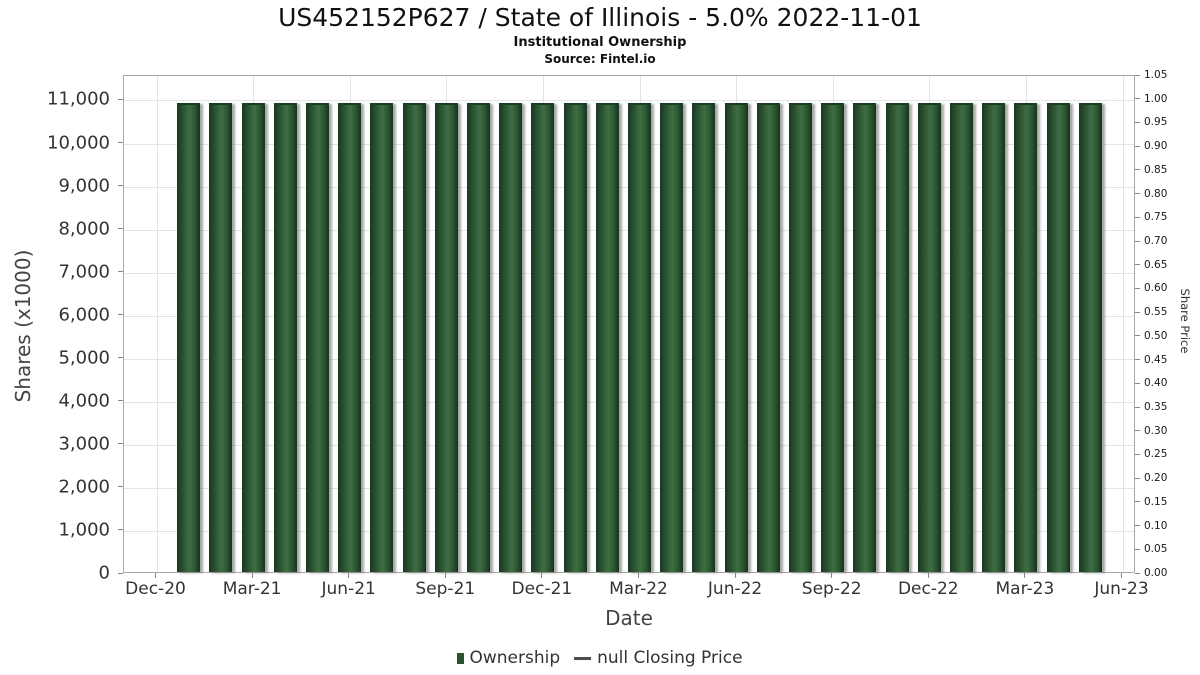 The width and height of the screenshot is (1200, 675). Describe the element at coordinates (600, 59) in the screenshot. I see `chart-source: Source: Fintel.io` at that location.